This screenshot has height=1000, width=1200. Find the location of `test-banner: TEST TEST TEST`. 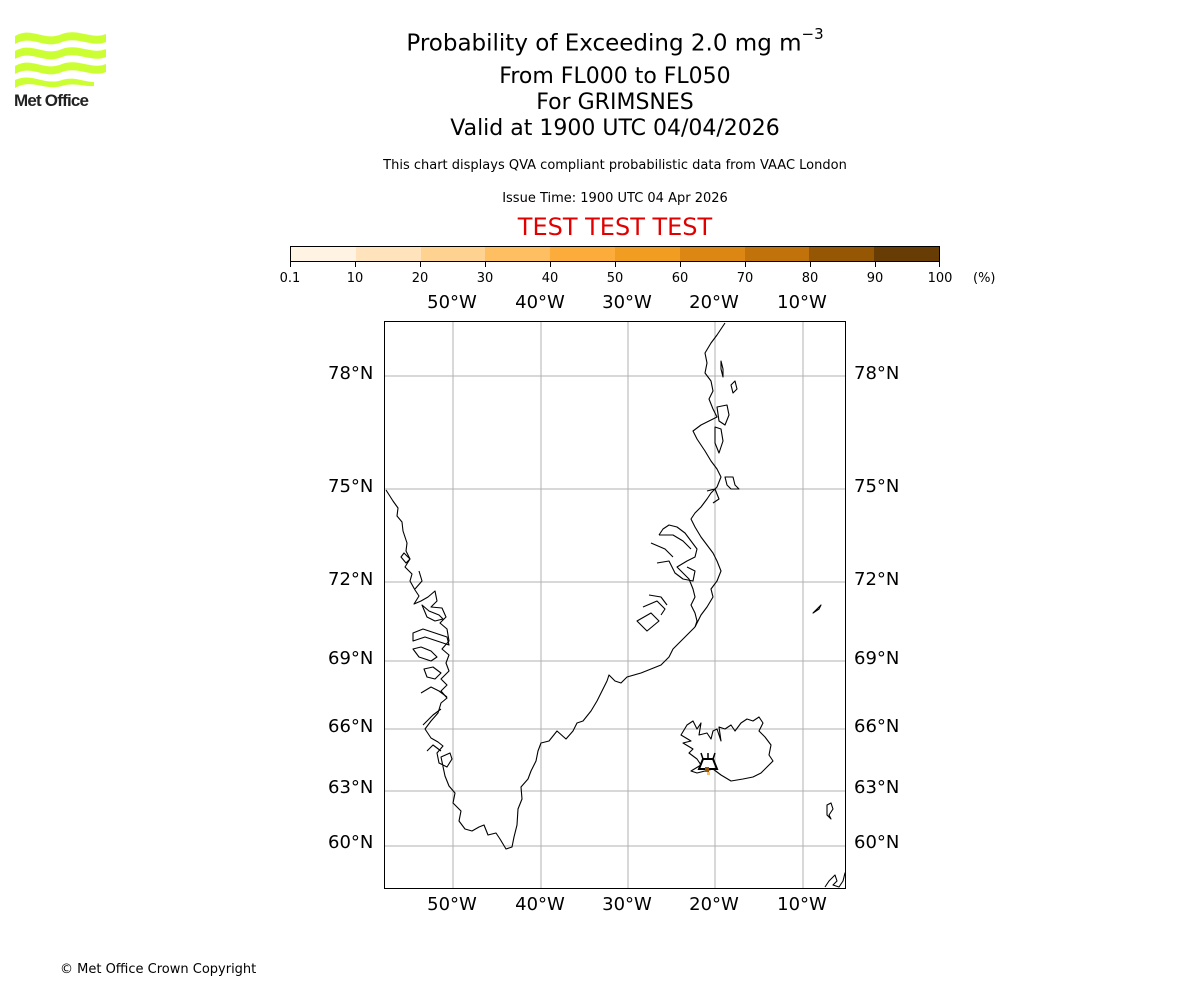

test-banner: TEST TEST TEST is located at coordinates (615, 227).